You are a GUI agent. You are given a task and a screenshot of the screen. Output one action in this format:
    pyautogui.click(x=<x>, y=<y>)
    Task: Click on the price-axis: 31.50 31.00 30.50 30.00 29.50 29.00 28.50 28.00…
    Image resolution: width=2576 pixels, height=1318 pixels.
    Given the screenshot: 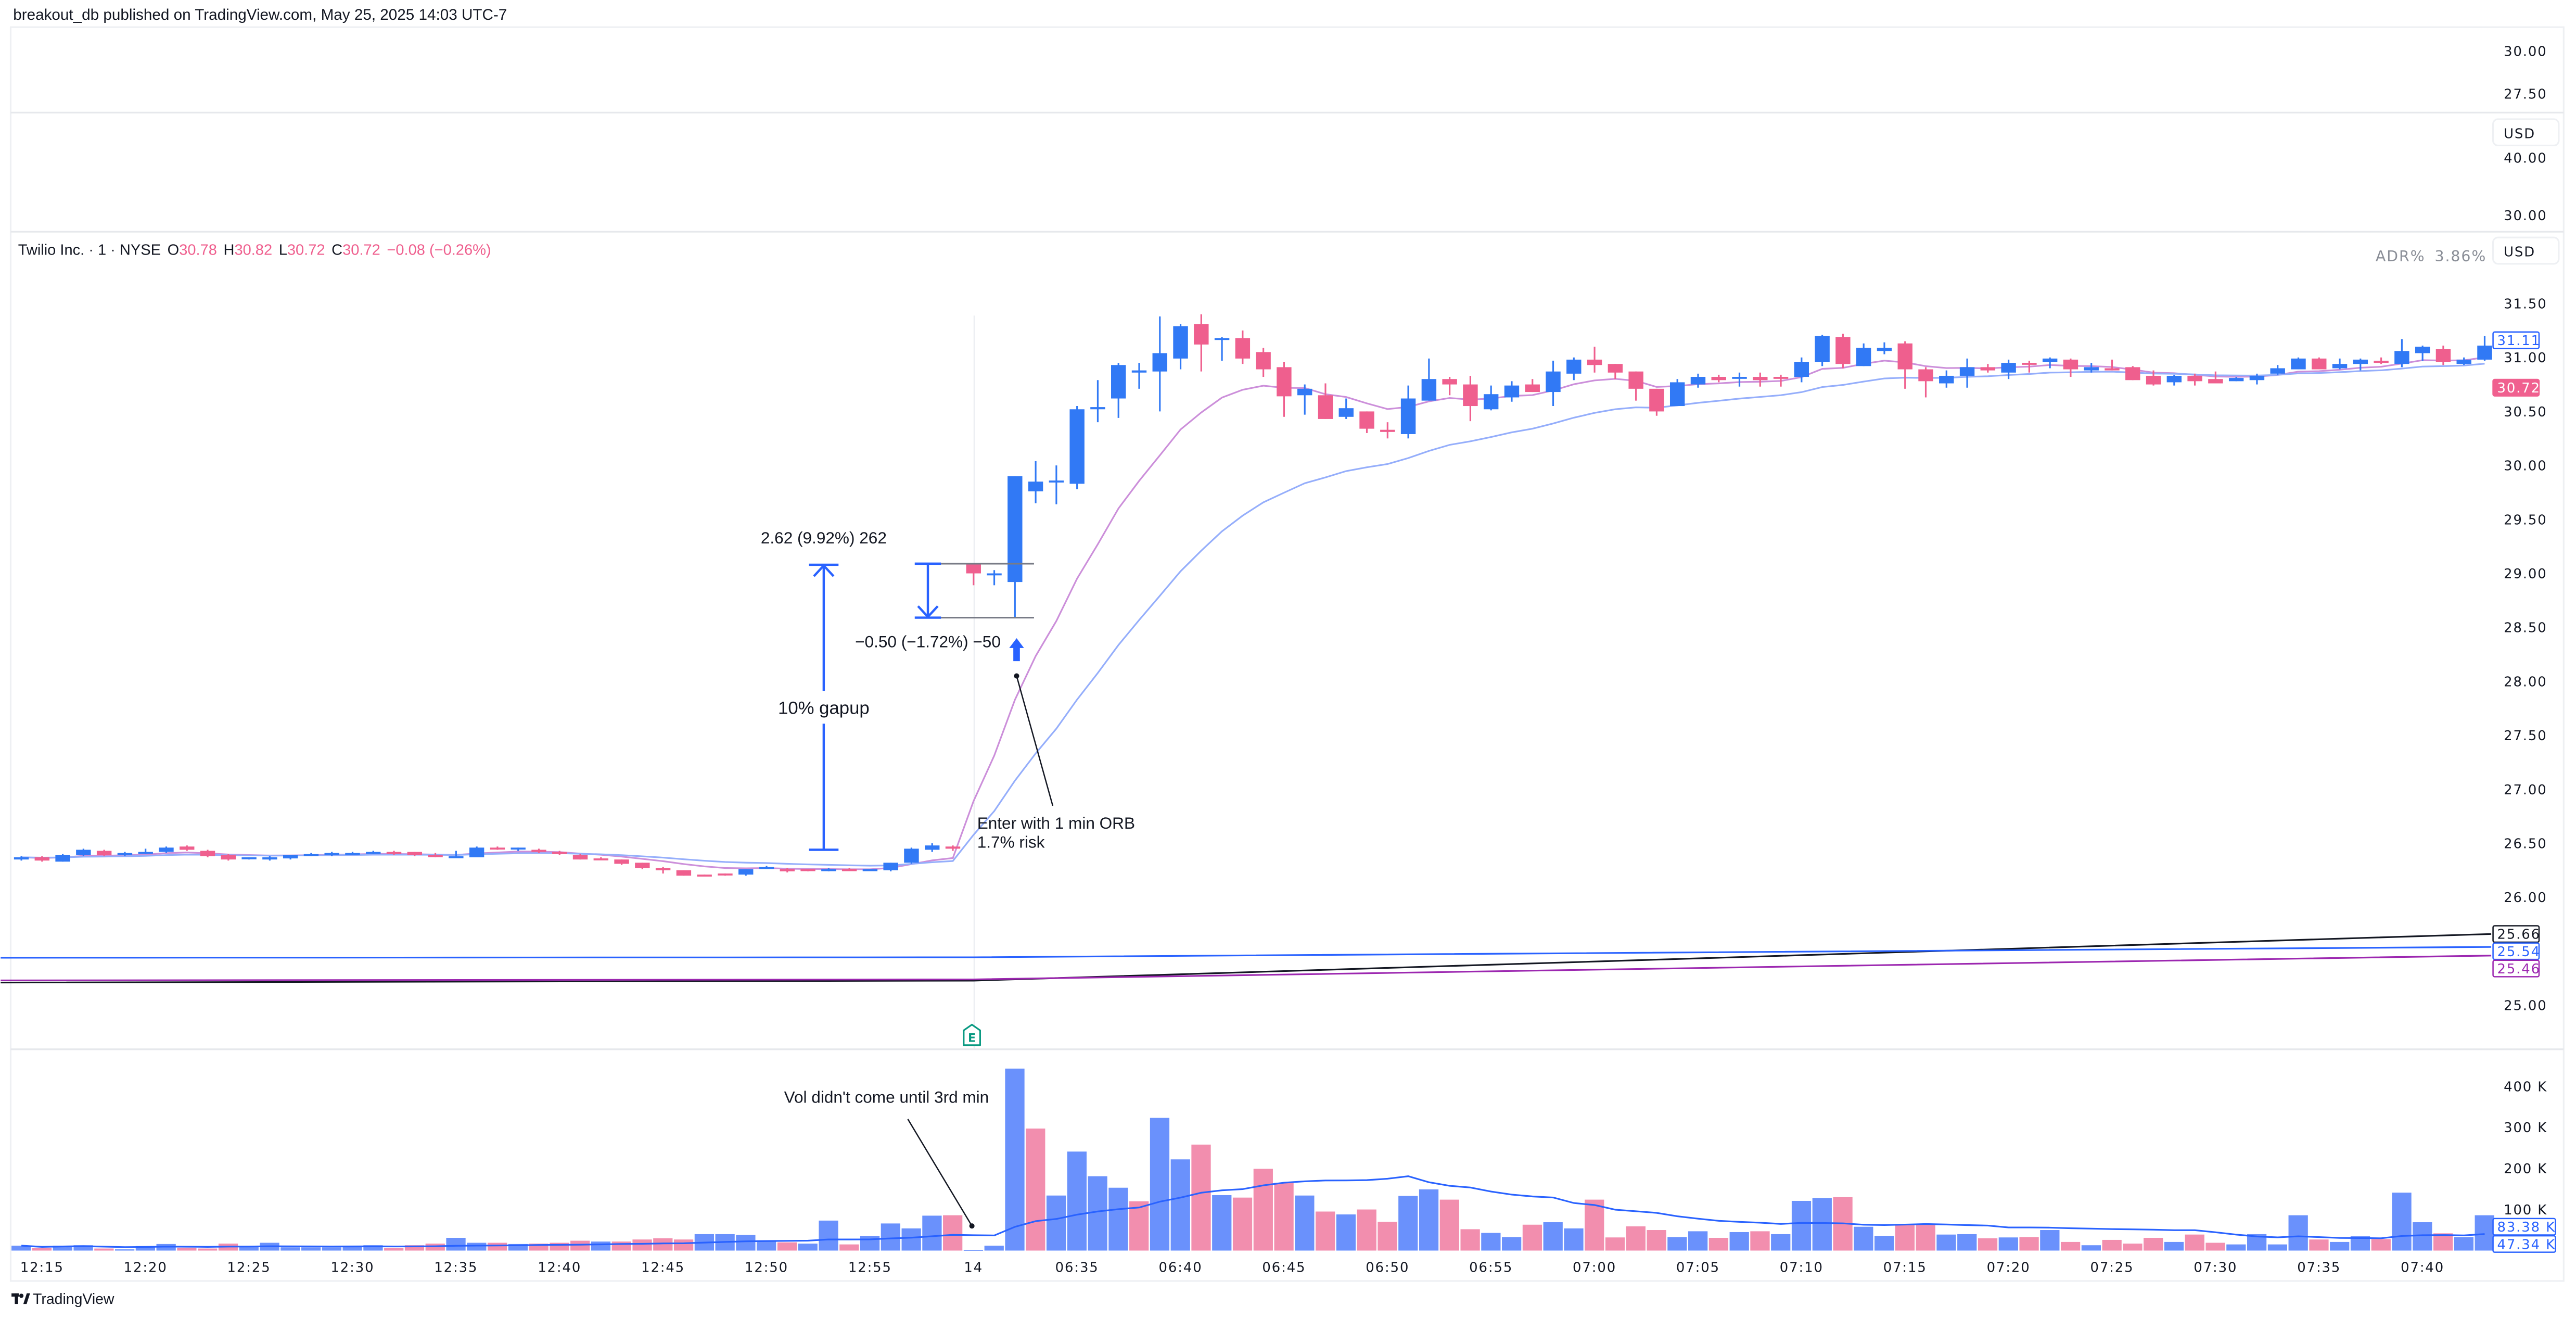 What is the action you would take?
    pyautogui.click(x=2525, y=655)
    